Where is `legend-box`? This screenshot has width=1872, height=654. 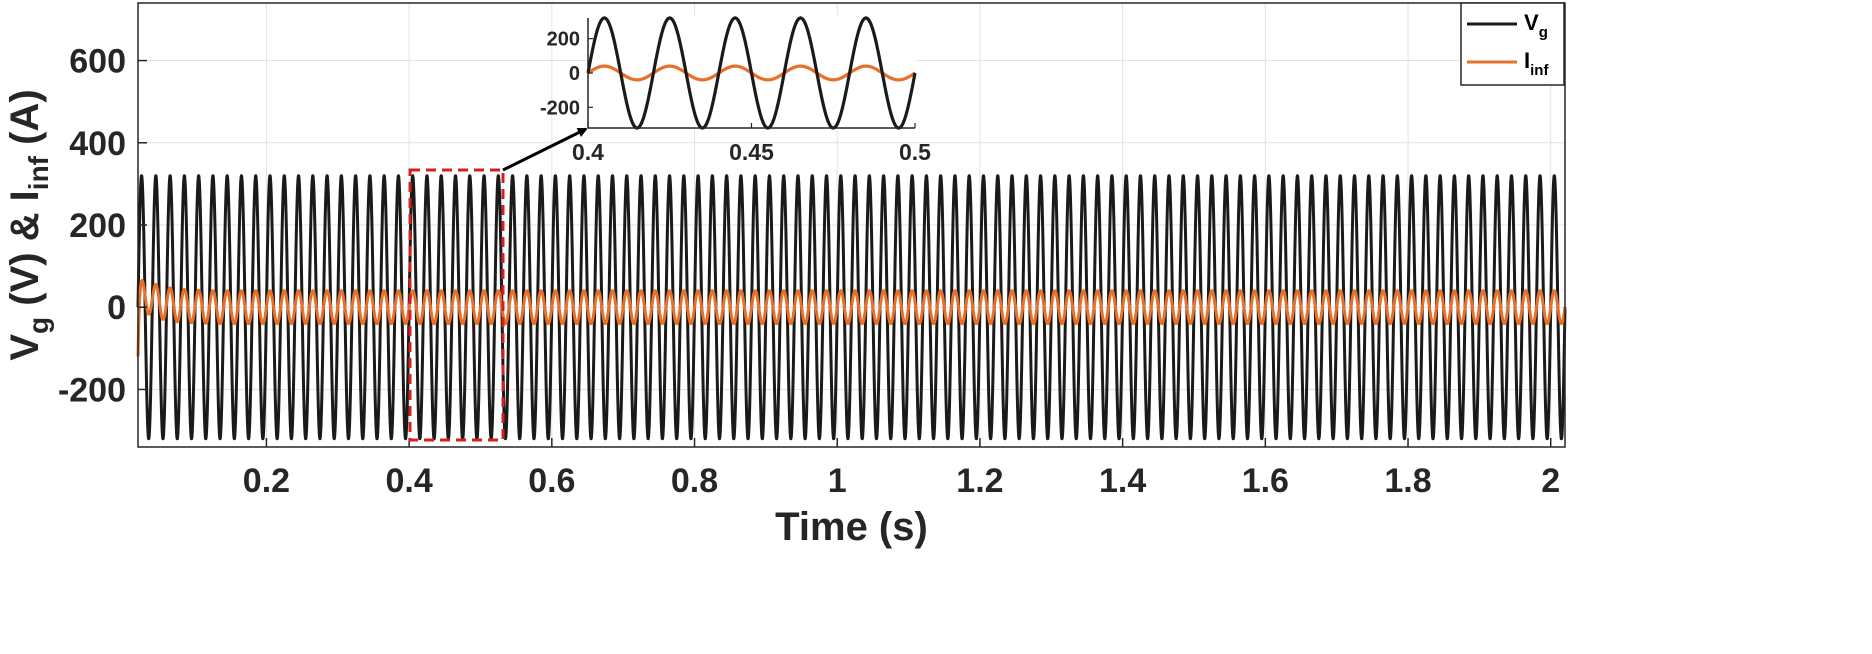 legend-box is located at coordinates (1512, 44).